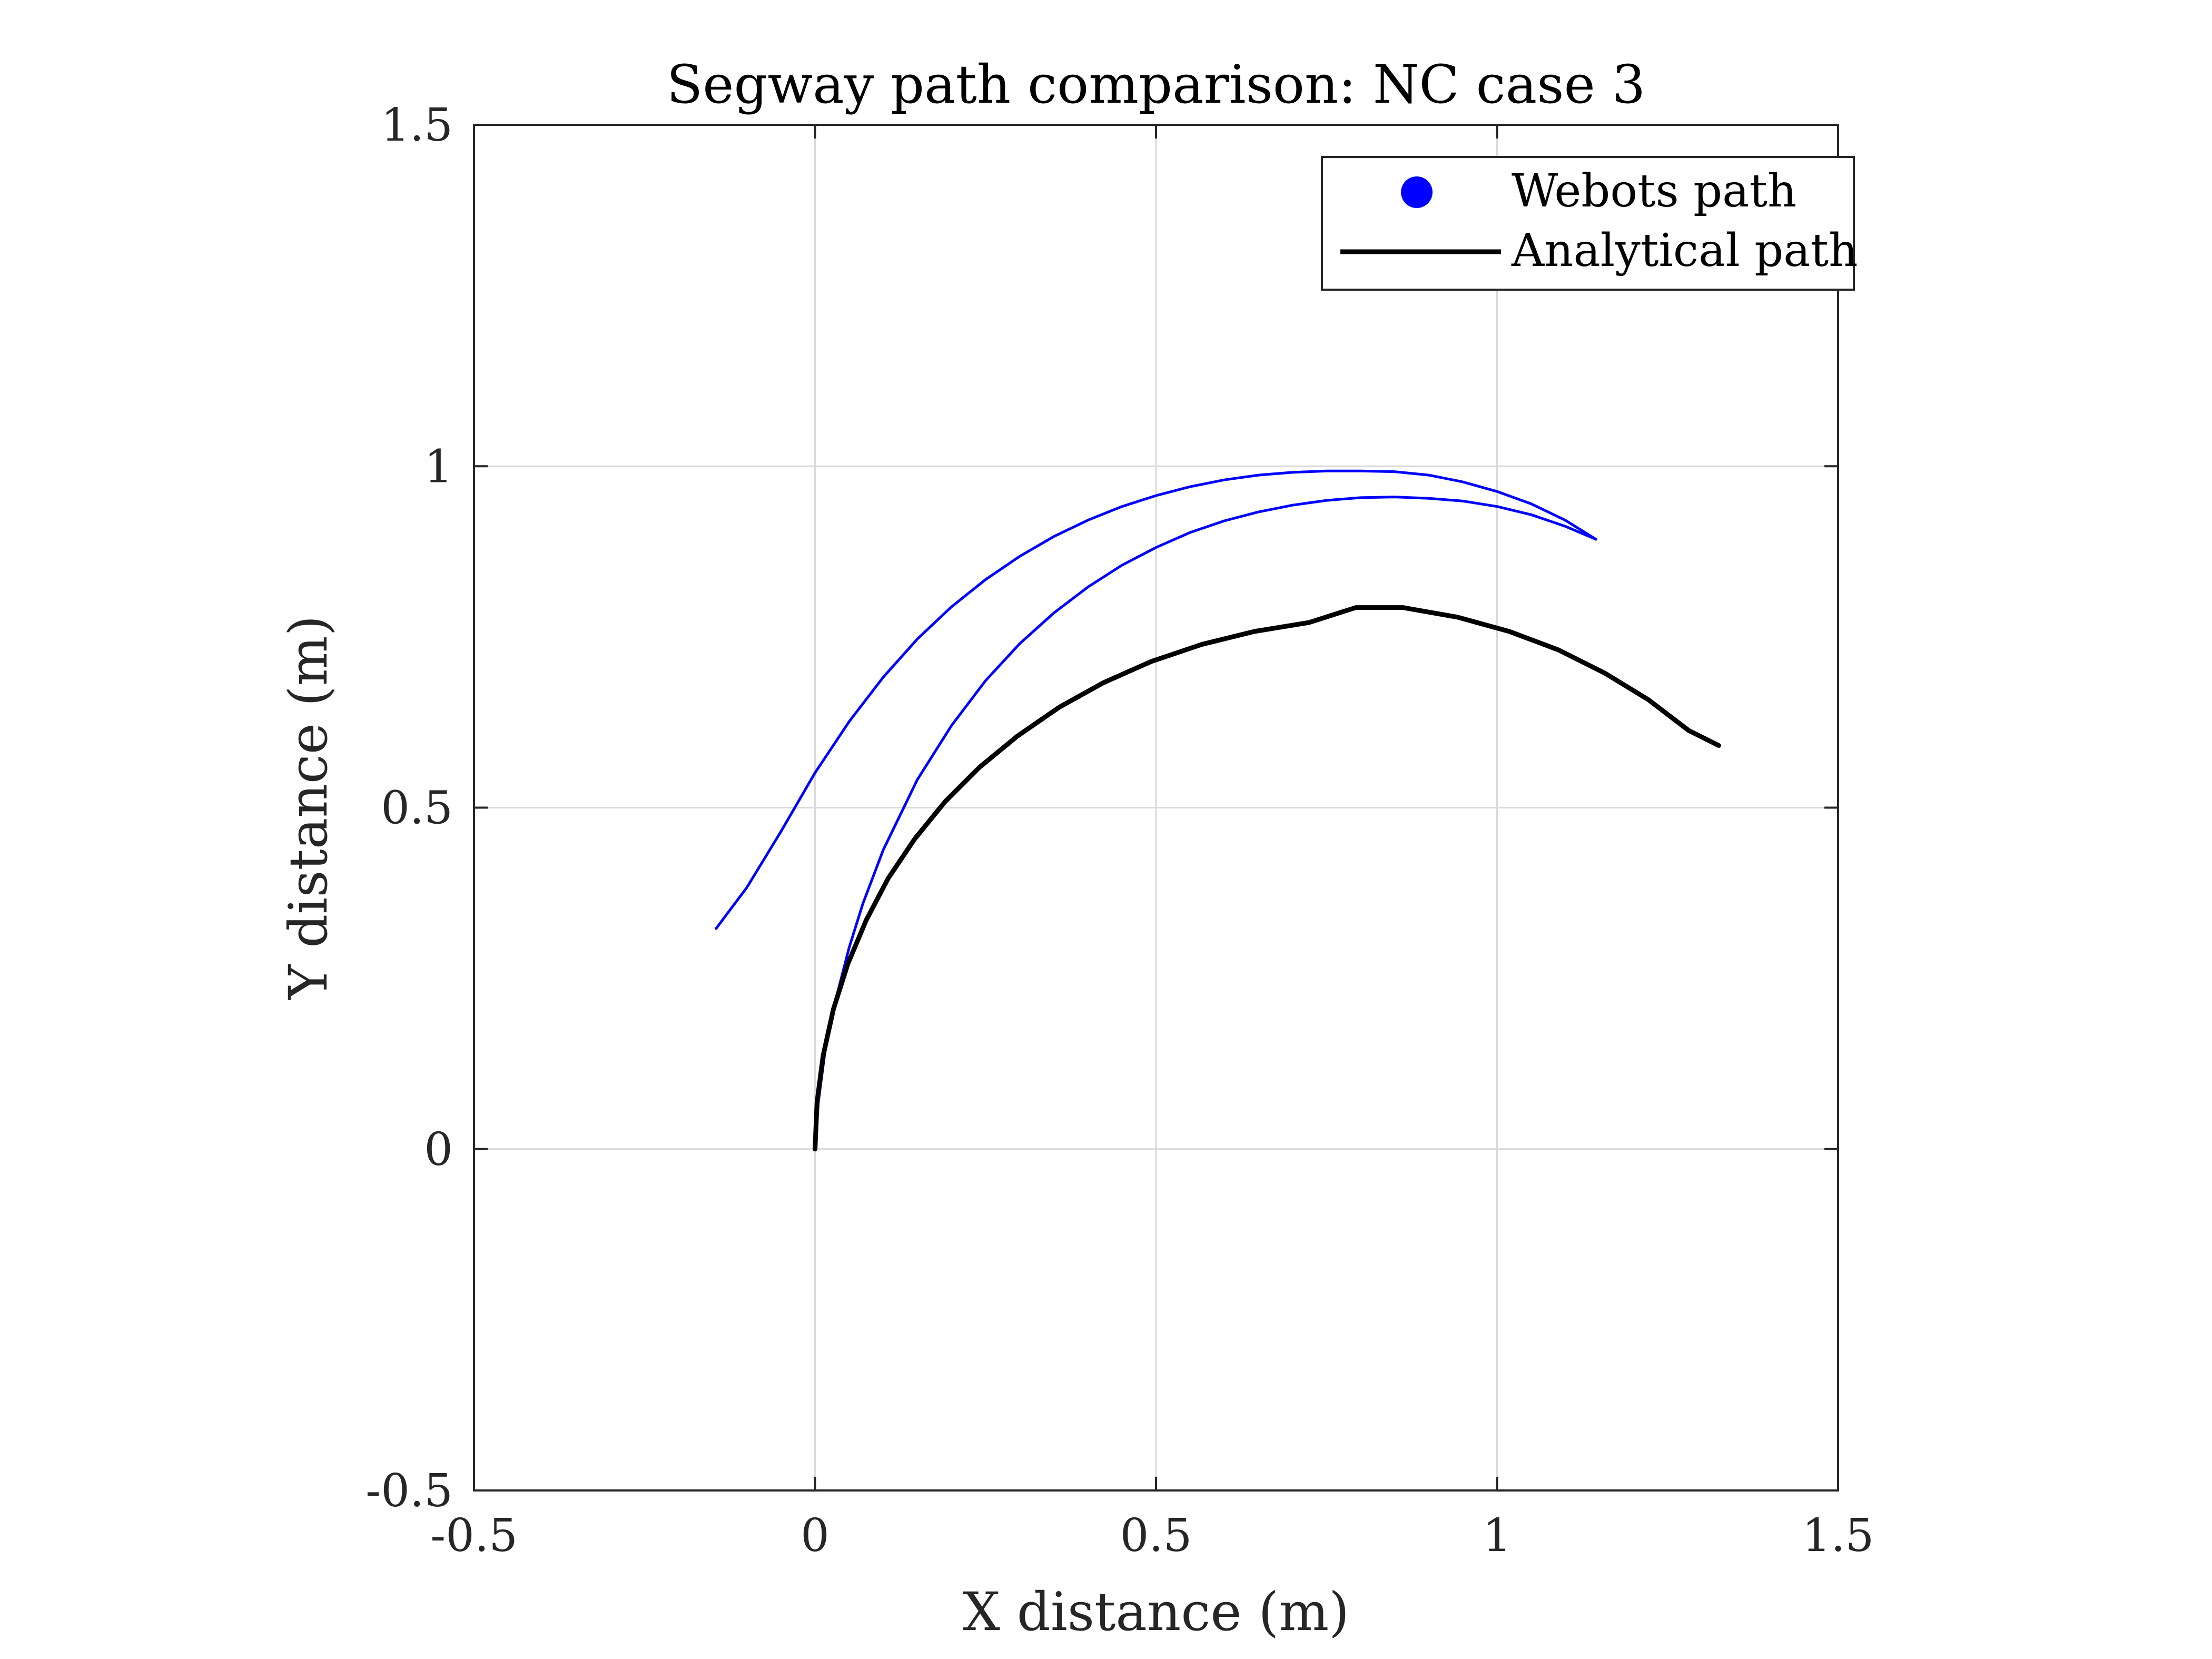 The width and height of the screenshot is (2212, 1659). What do you see at coordinates (438, 1149) in the screenshot?
I see `y-tick-label: 0` at bounding box center [438, 1149].